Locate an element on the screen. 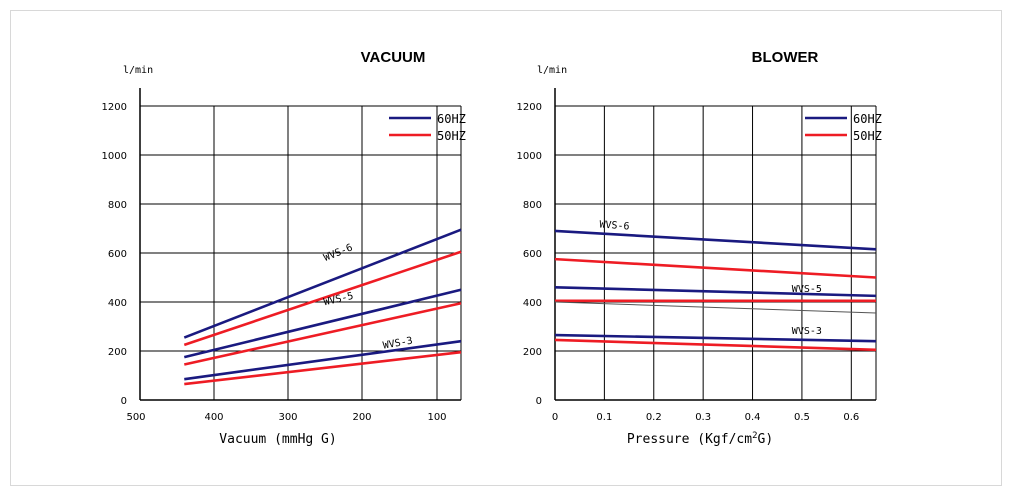 The height and width of the screenshot is (500, 1018). x-tick-label: 100 is located at coordinates (436, 417).